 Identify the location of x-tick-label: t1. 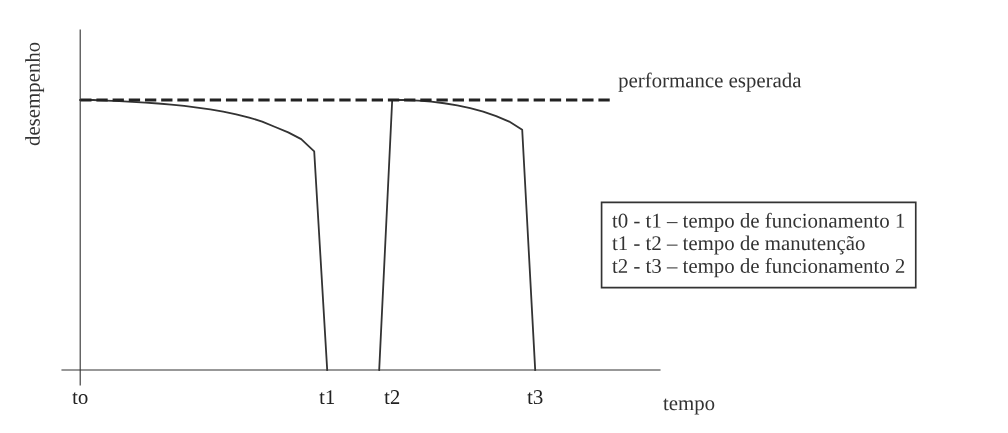
(327, 397).